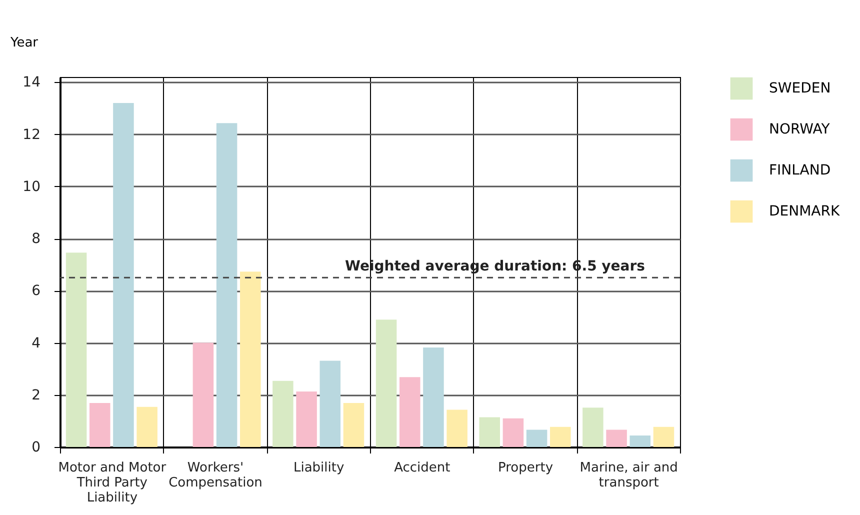 Image resolution: width=860 pixels, height=515 pixels. What do you see at coordinates (422, 468) in the screenshot?
I see `x-tick-label: Accident` at bounding box center [422, 468].